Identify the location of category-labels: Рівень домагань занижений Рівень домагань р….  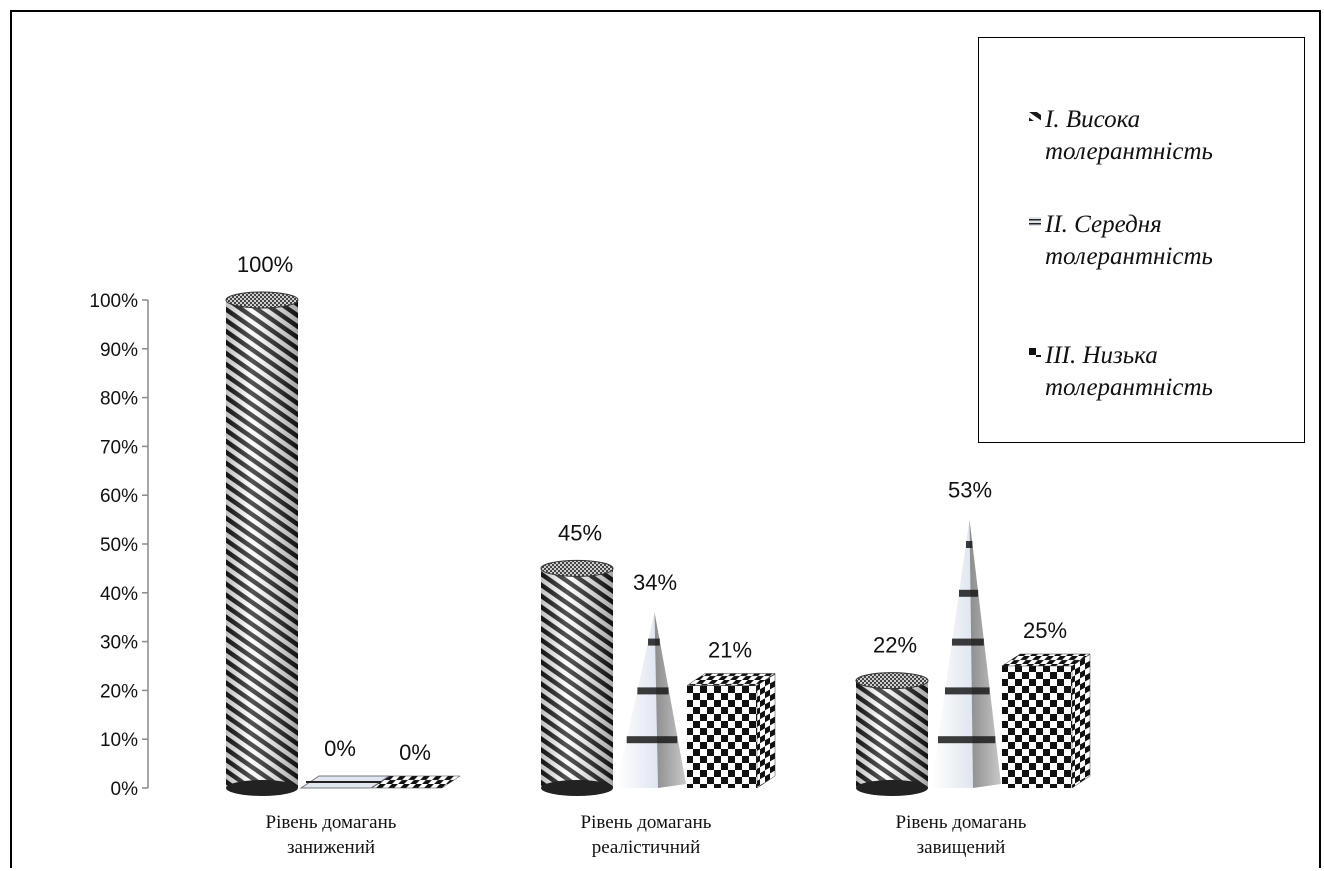
(646, 835).